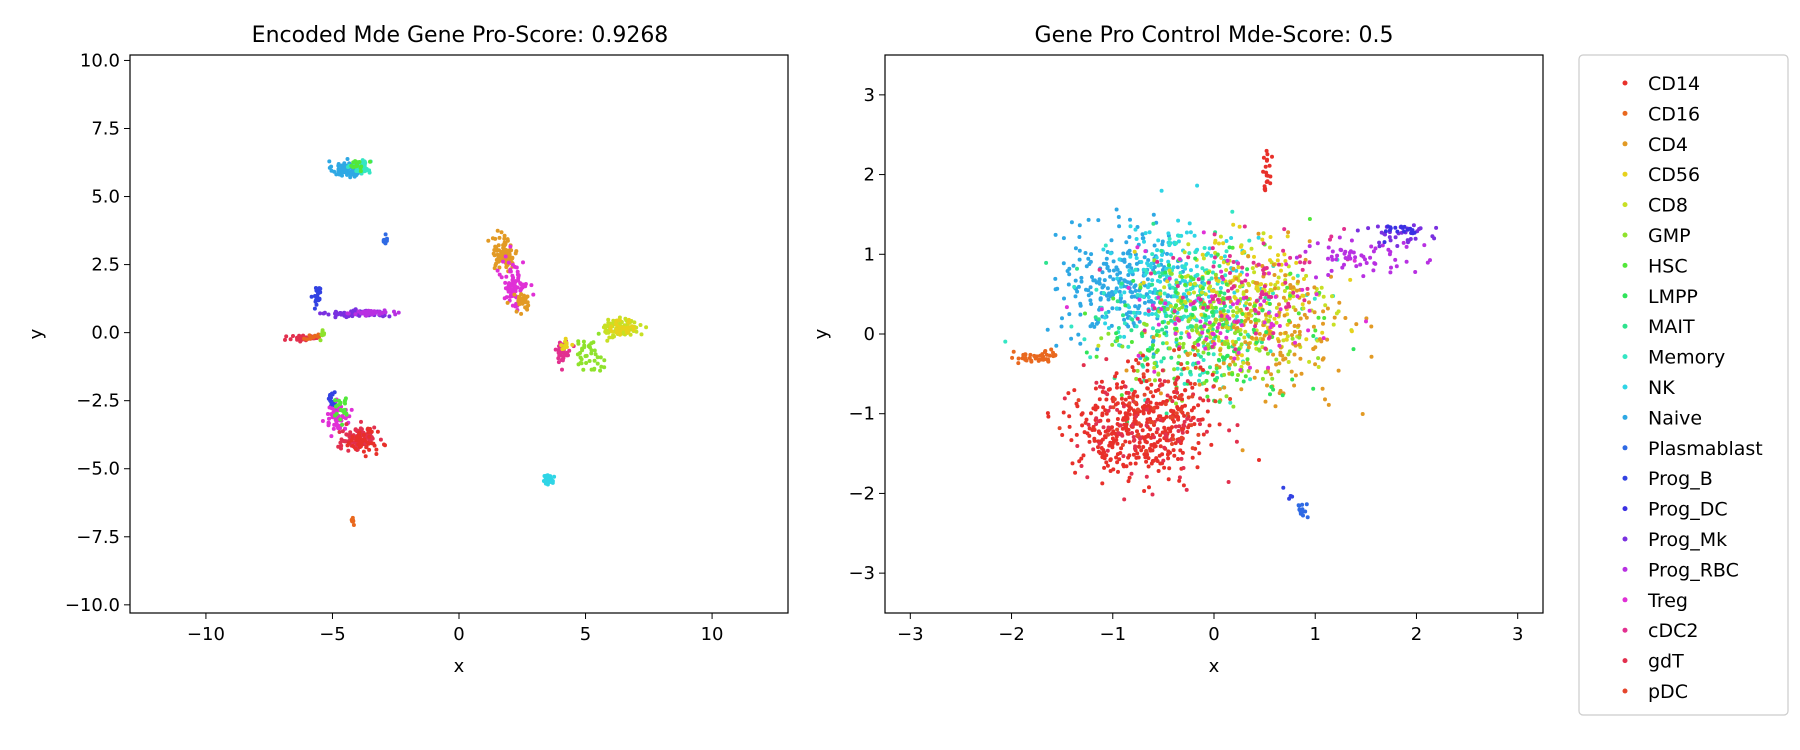 This screenshot has width=1800, height=750. Describe the element at coordinates (1674, 175) in the screenshot. I see `legend-label: CD56` at that location.